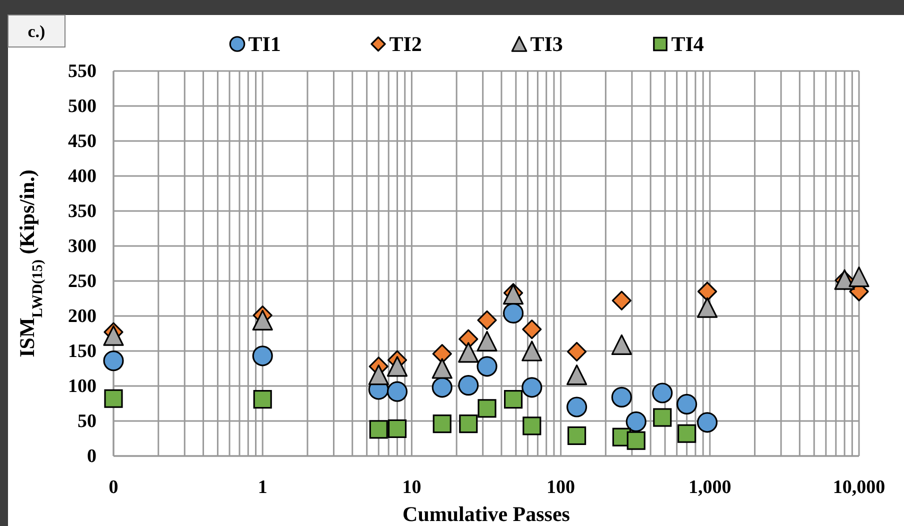 The image size is (904, 526). What do you see at coordinates (87, 421) in the screenshot?
I see `y-tick-label: 50` at bounding box center [87, 421].